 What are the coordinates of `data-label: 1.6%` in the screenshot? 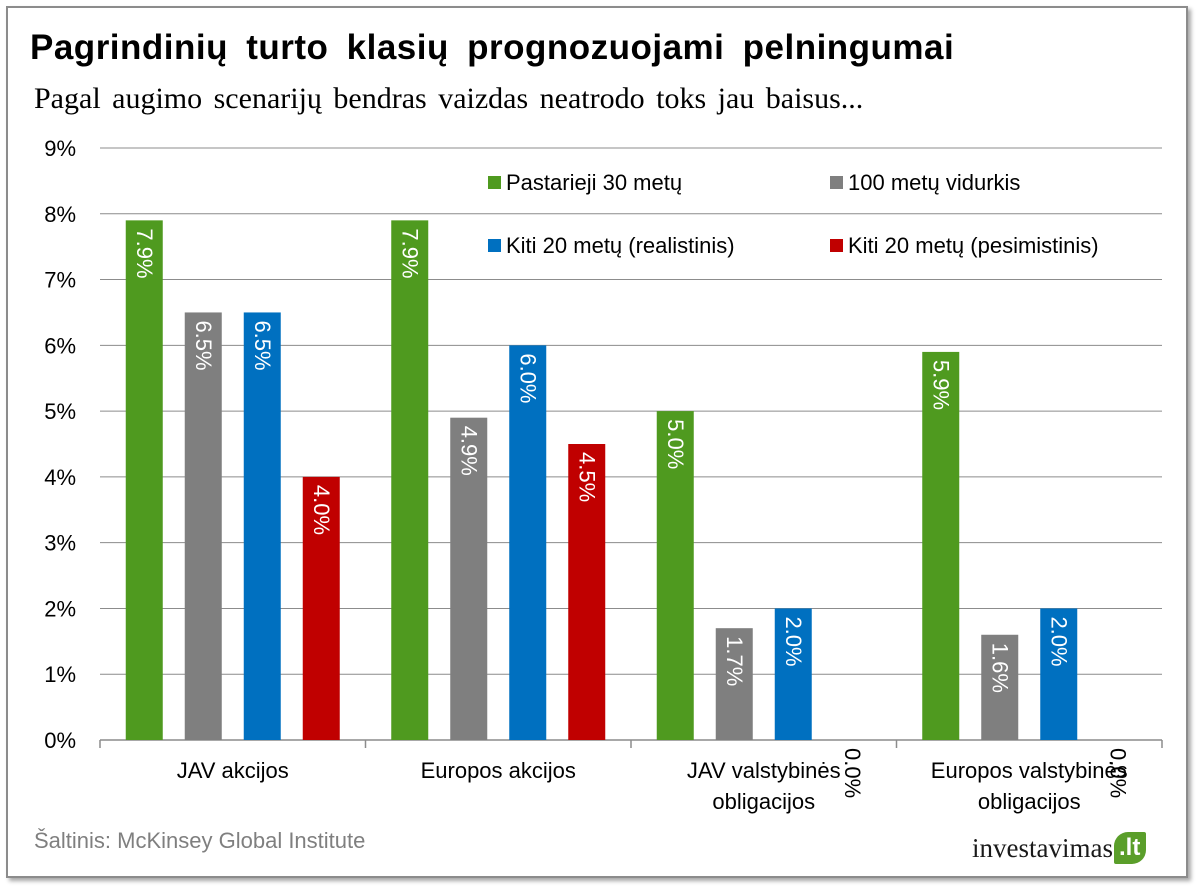 It's located at (999, 668).